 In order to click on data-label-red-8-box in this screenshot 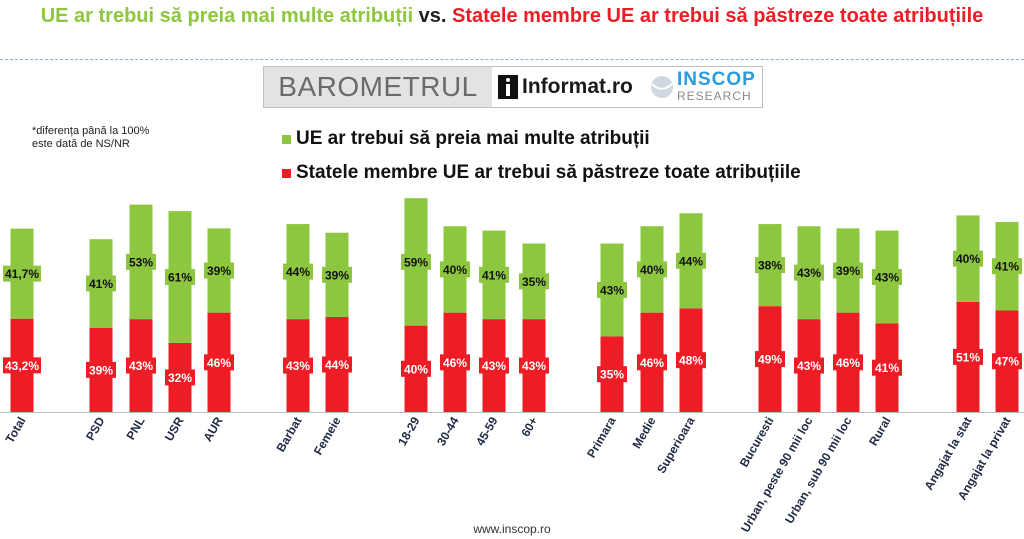, I will do `click(455, 362)`.